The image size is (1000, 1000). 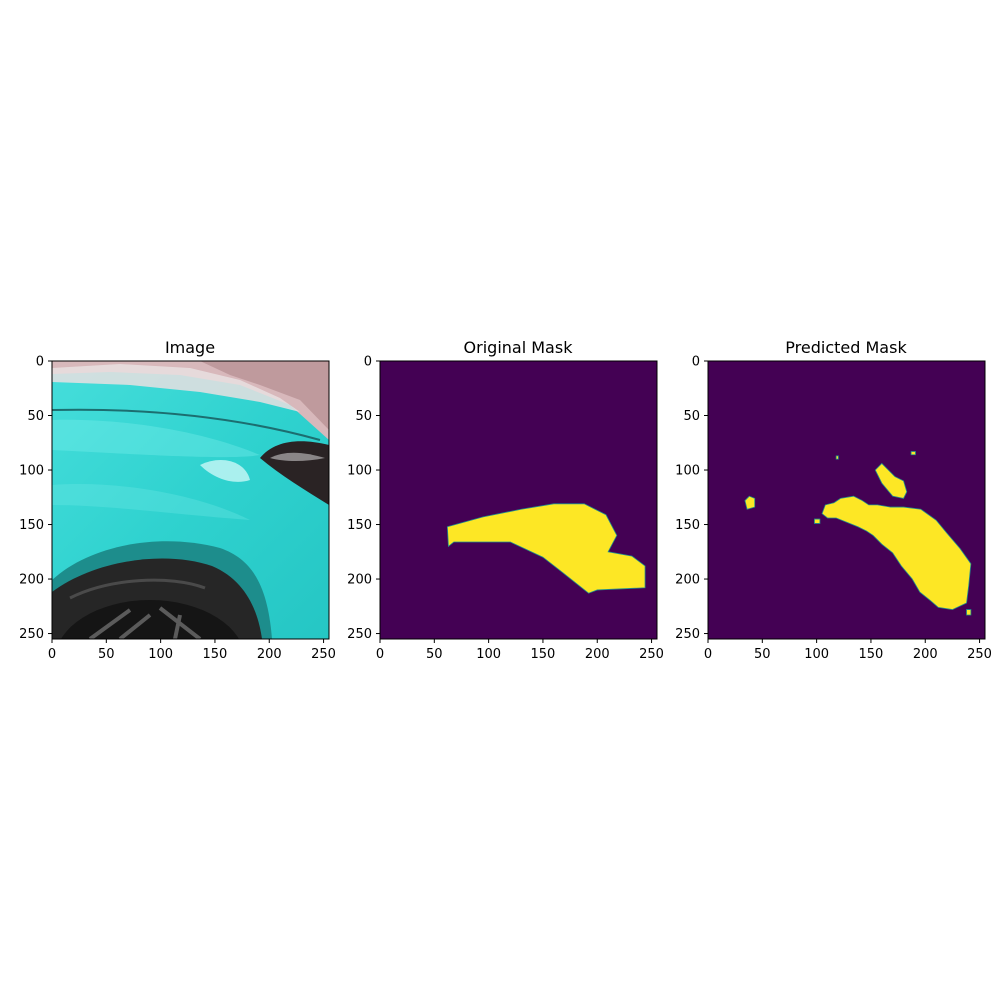 I want to click on car-photo, so click(x=190, y=500).